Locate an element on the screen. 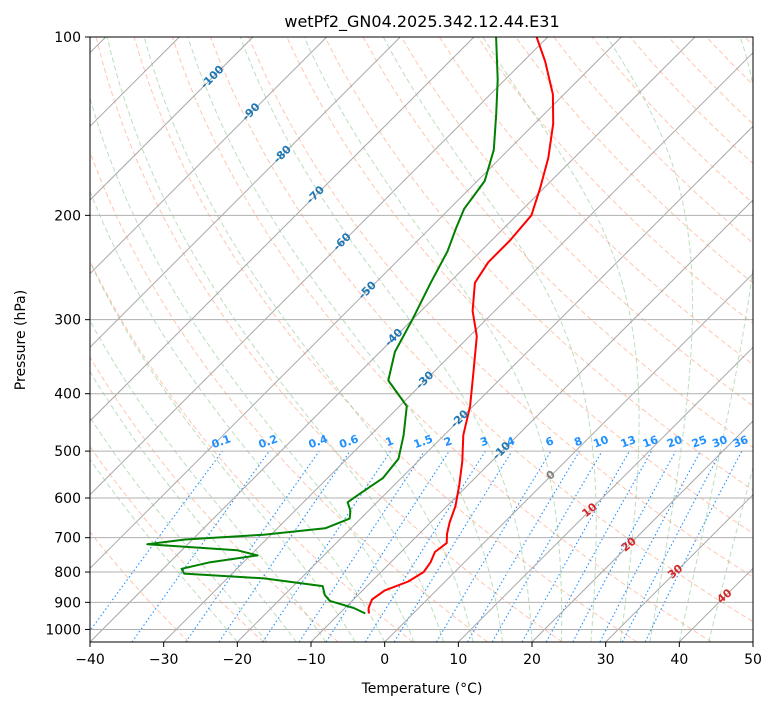  y-axis: 100 200 300 400 500 600 700 800 900 1000 is located at coordinates (67, 334).